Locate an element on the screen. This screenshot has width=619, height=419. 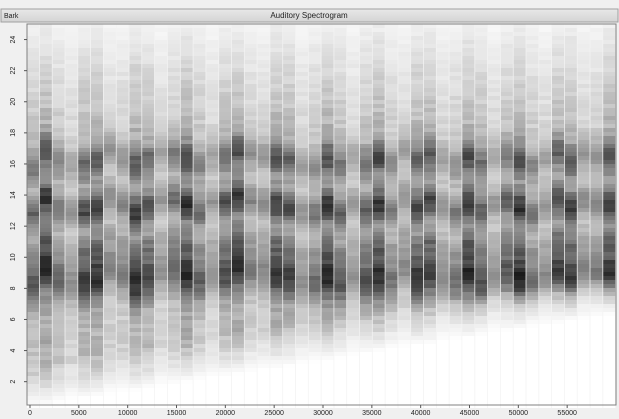
y-tick-label: 18 is located at coordinates (13, 133).